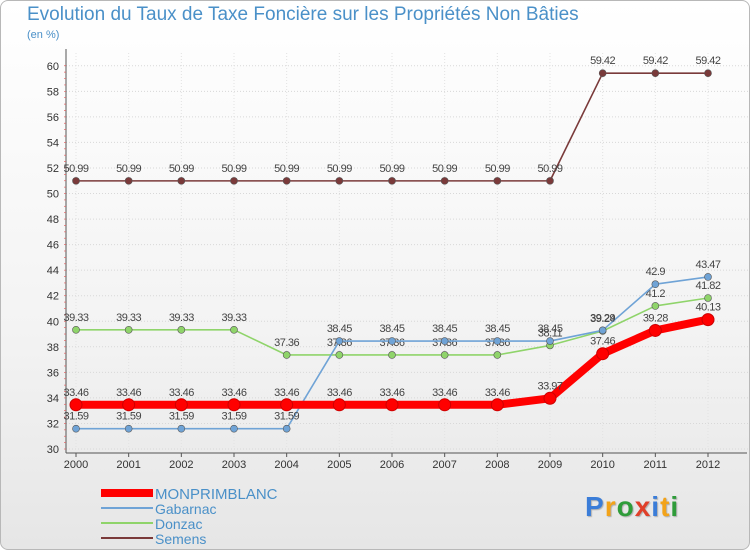  What do you see at coordinates (53, 450) in the screenshot?
I see `y-tick-label: 30` at bounding box center [53, 450].